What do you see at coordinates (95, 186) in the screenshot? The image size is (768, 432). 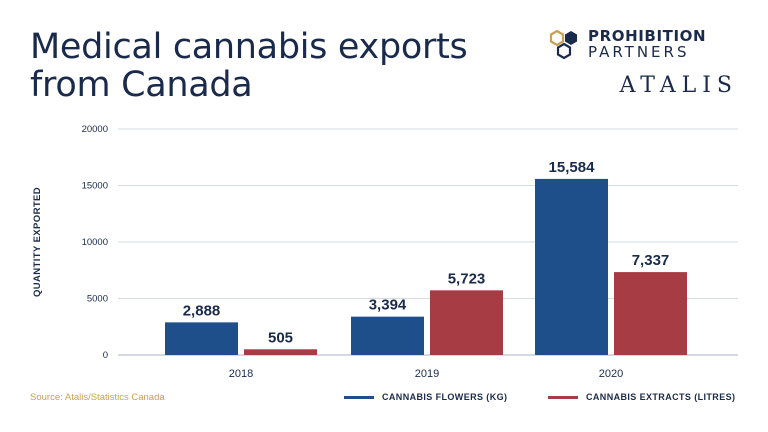 I see `y-tick-label: 15000` at bounding box center [95, 186].